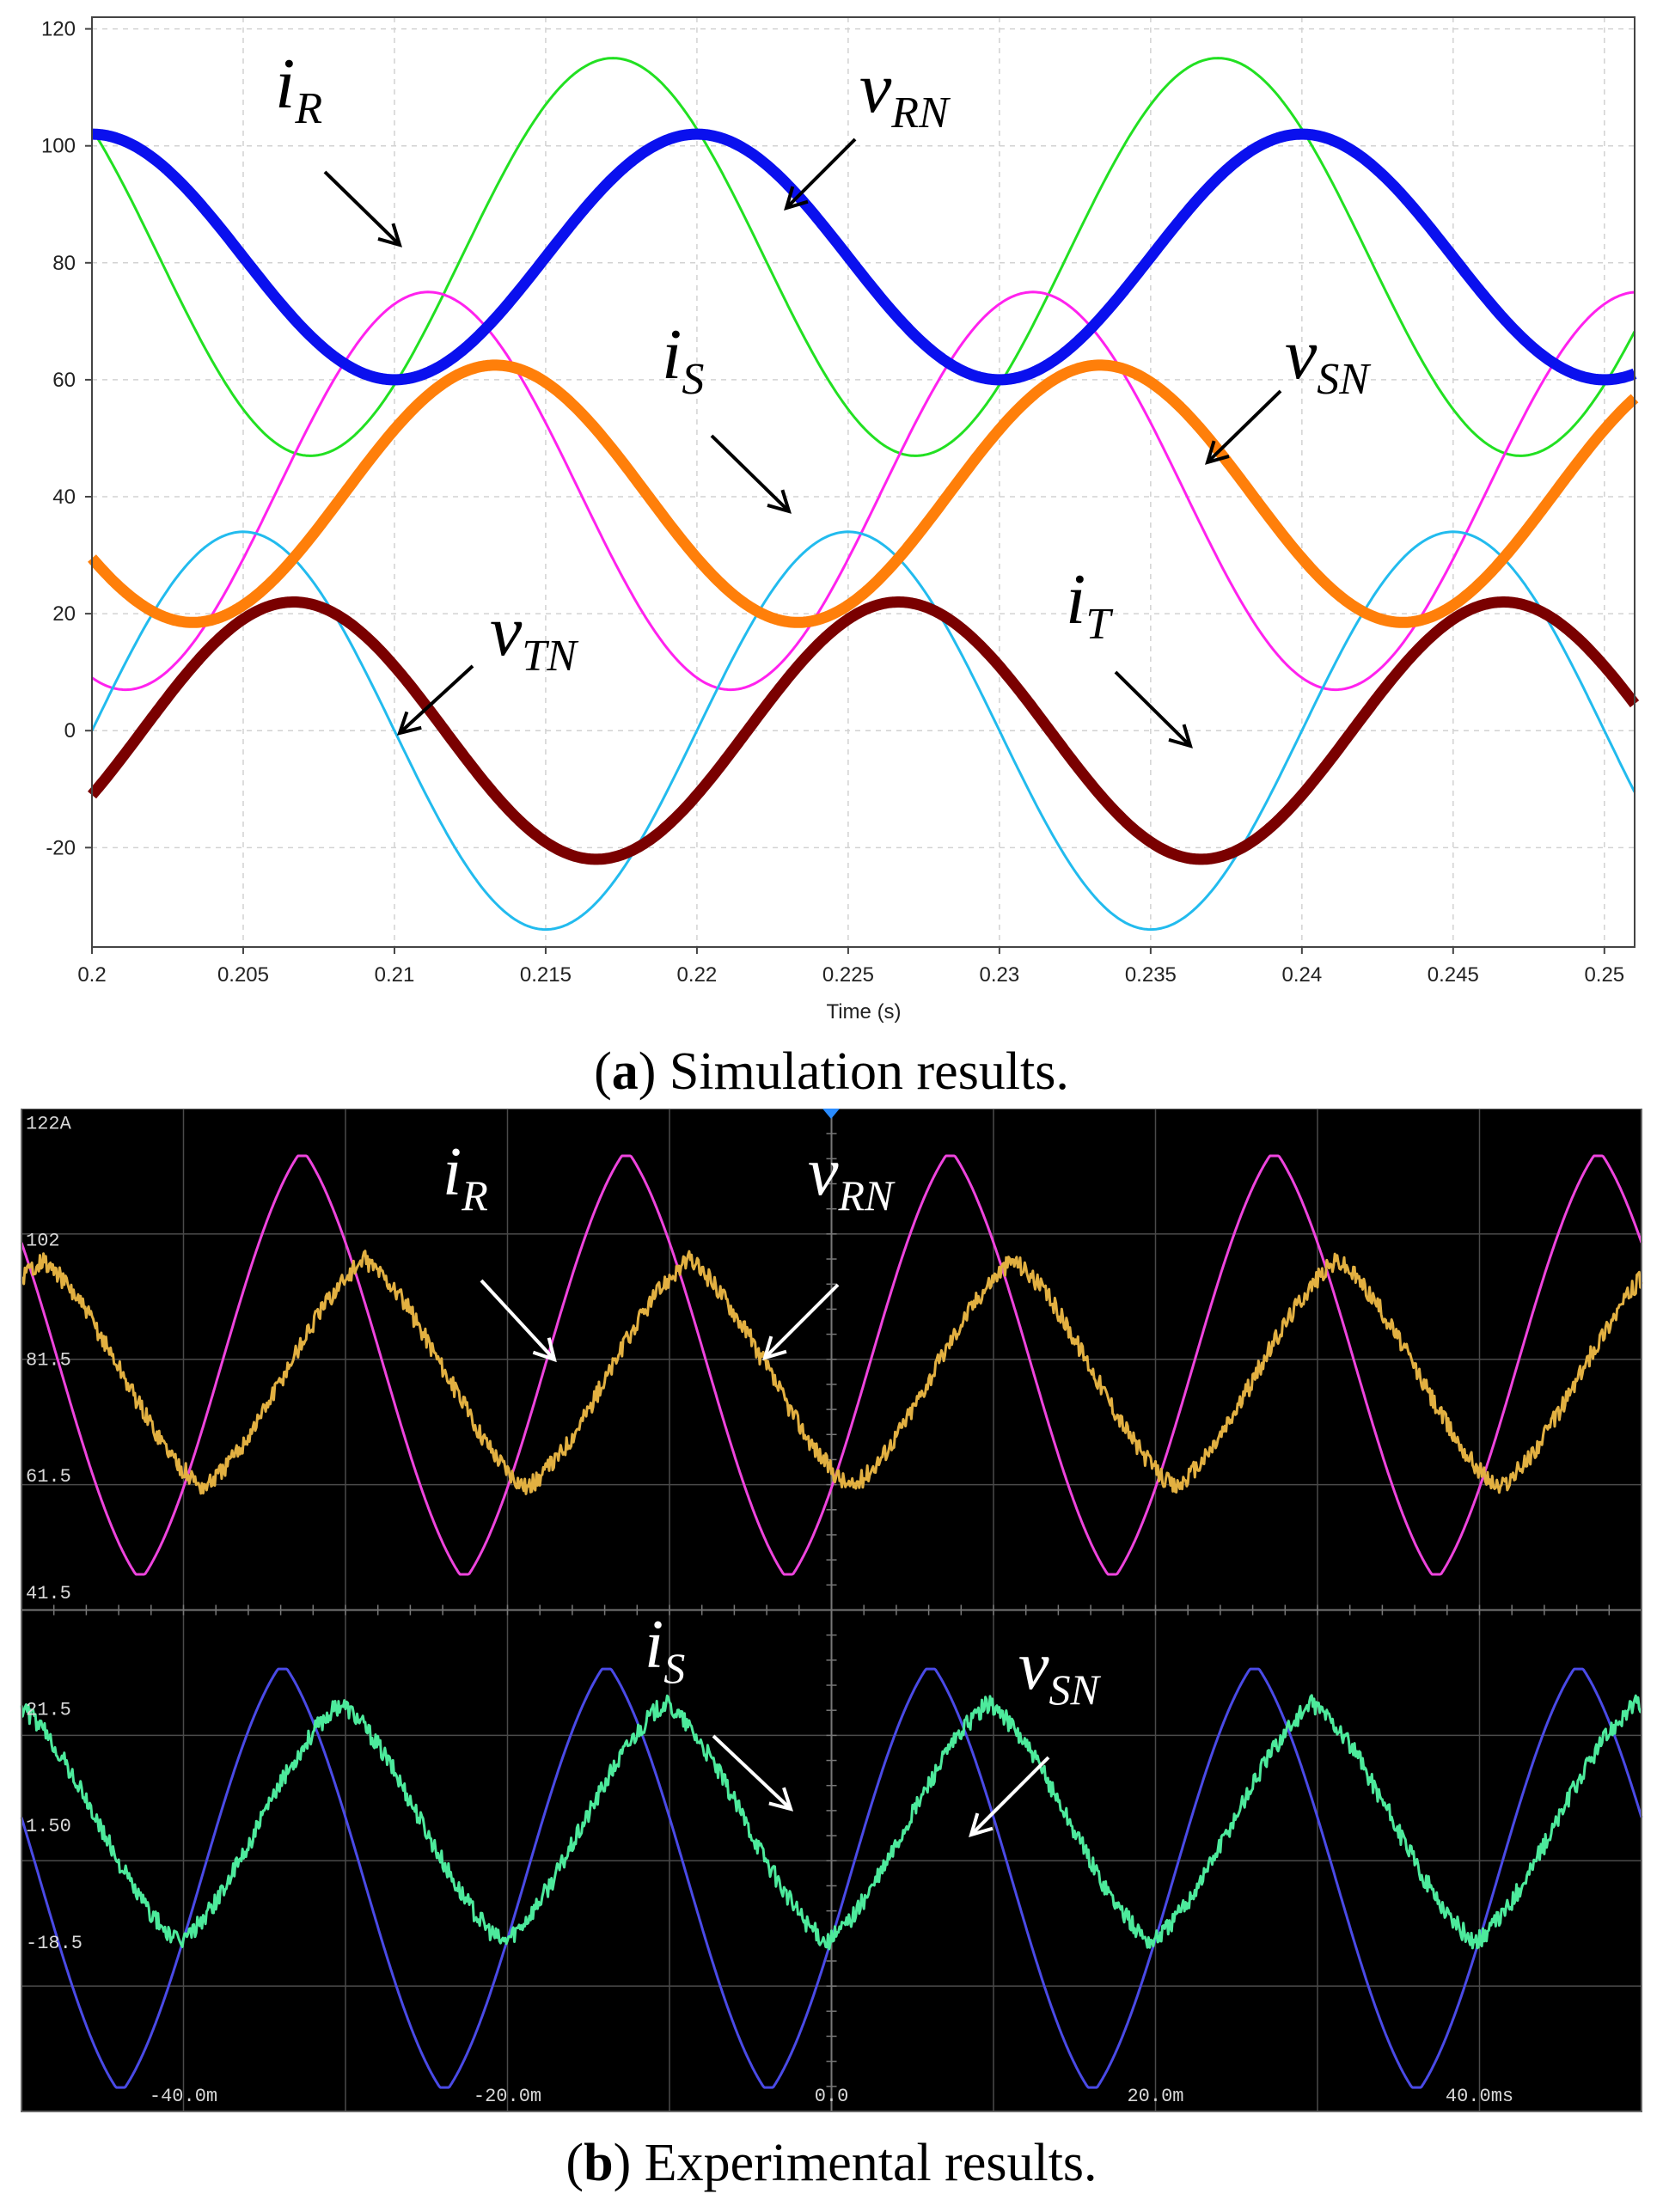 This screenshot has width=1663, height=2212. Describe the element at coordinates (1479, 2097) in the screenshot. I see `scope-x-tick-label: 40.0ms` at that location.